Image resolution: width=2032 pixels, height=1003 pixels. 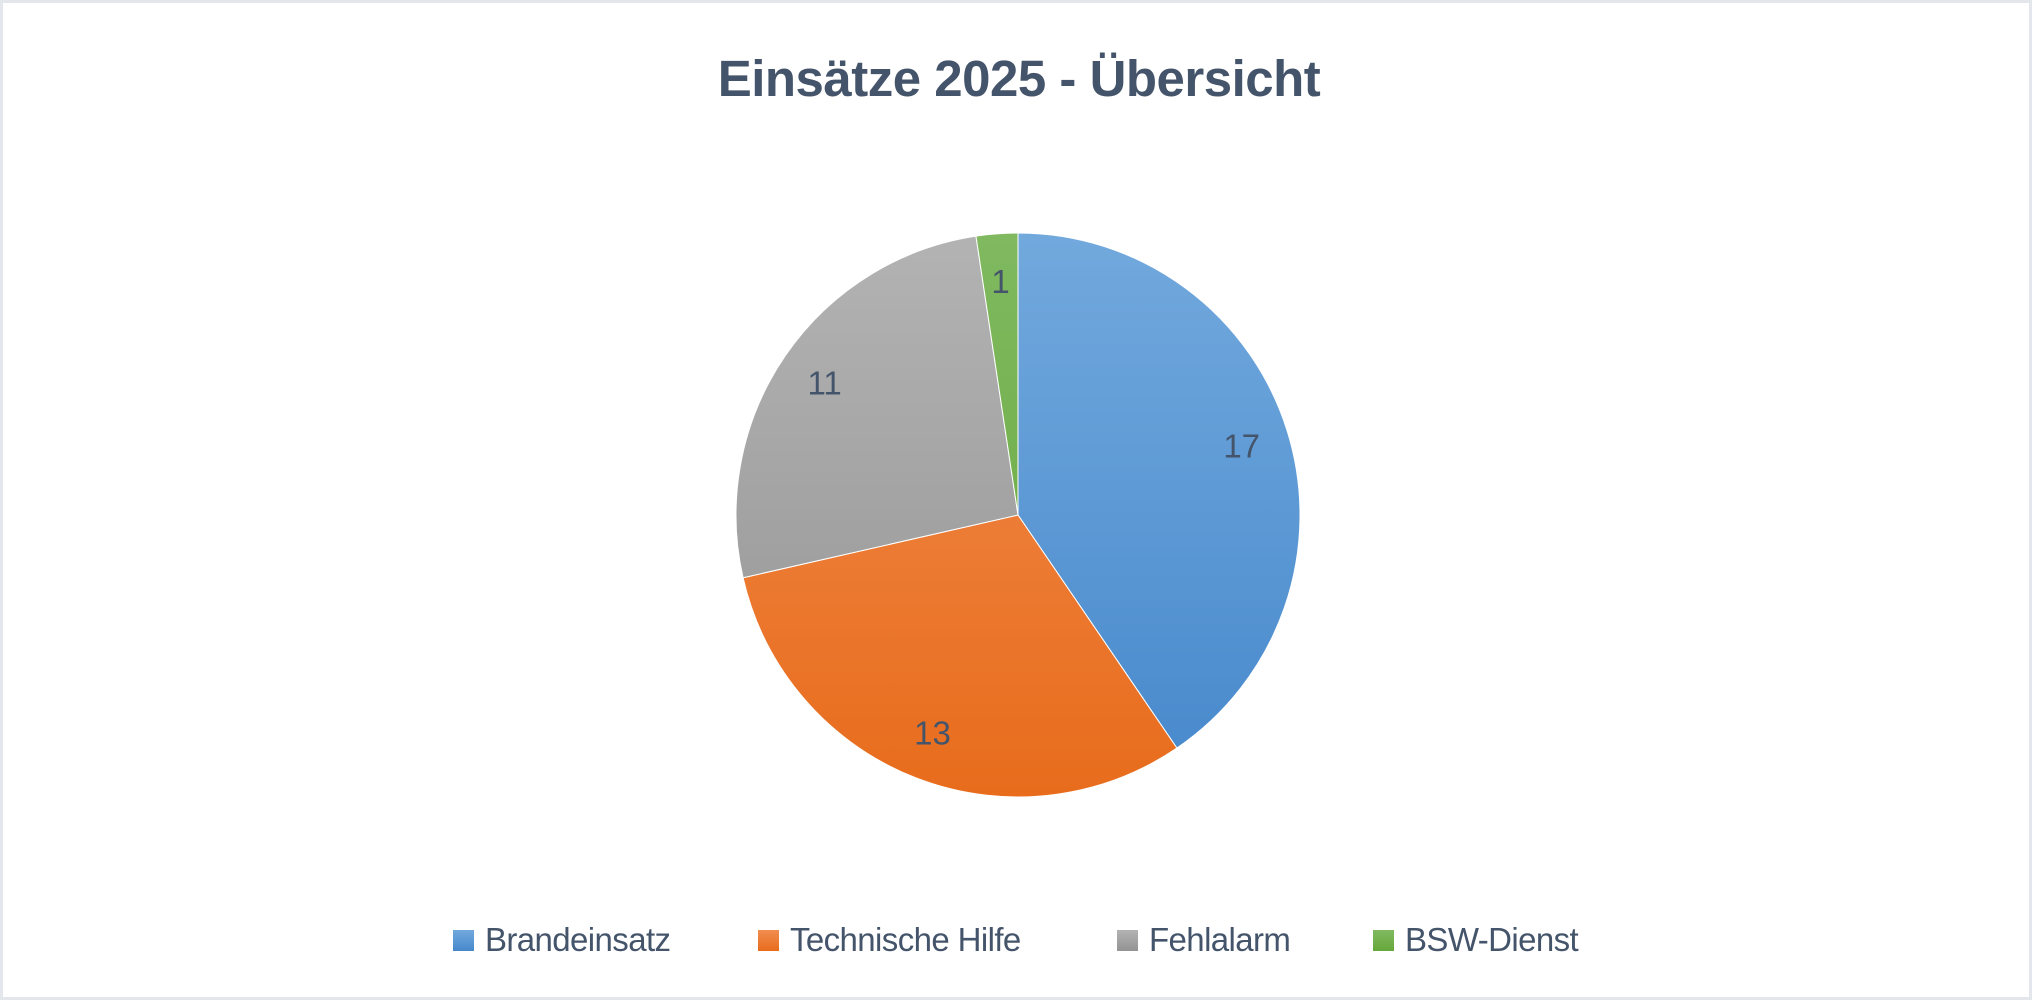 What do you see at coordinates (877, 407) in the screenshot?
I see `pie-slice-fehlalarm` at bounding box center [877, 407].